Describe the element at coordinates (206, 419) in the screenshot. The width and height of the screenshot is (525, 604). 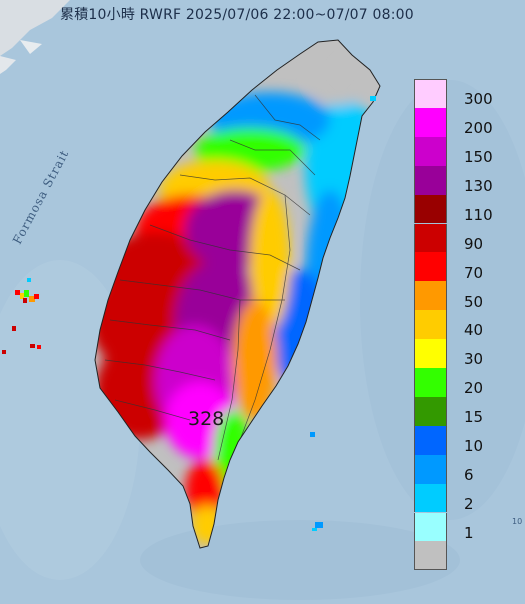
I see `max-rainfall-label: 328` at that location.